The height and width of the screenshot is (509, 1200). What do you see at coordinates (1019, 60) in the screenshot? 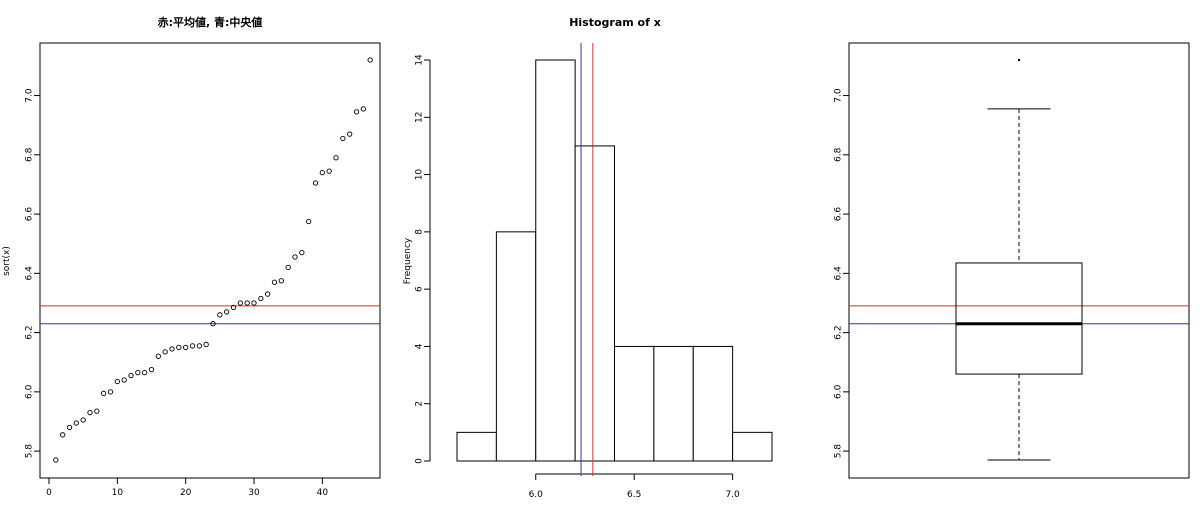
I see `outlier-point` at bounding box center [1019, 60].